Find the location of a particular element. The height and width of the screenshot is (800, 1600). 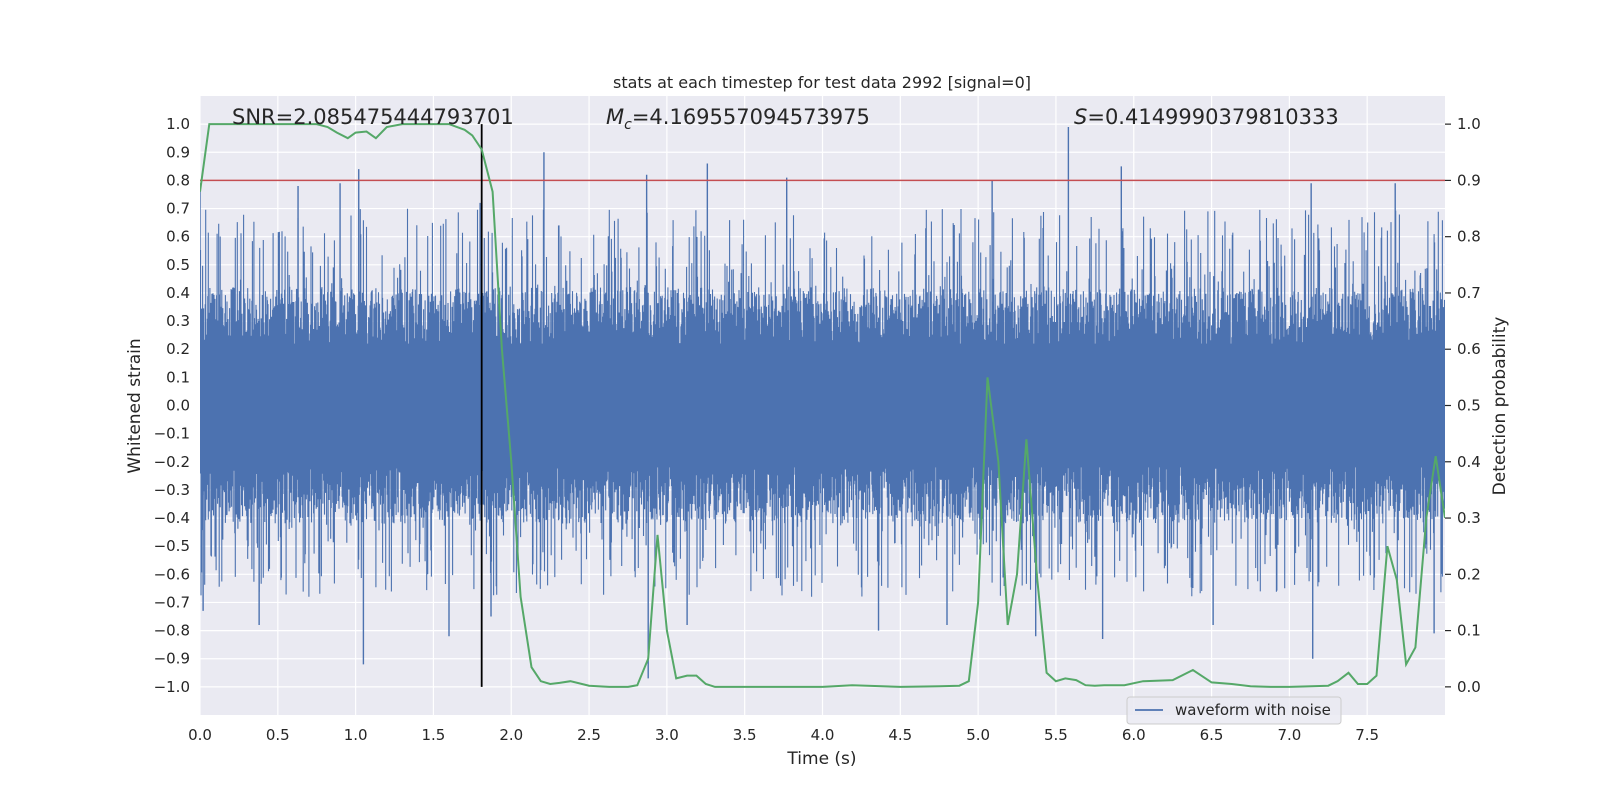

mc-value: =4.169557094573975 is located at coordinates (751, 117).